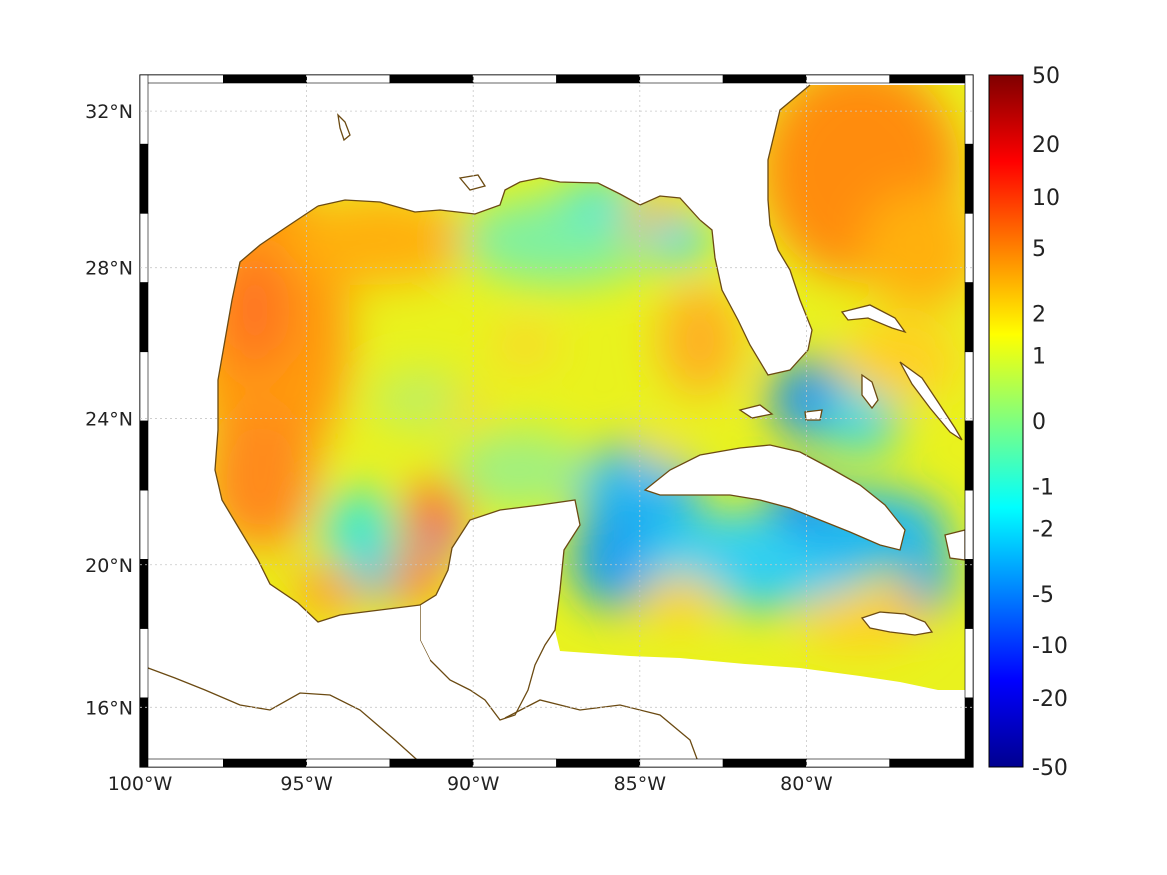 The width and height of the screenshot is (1167, 875). Describe the element at coordinates (931, 401) in the screenshot. I see `bahamas-east` at that location.